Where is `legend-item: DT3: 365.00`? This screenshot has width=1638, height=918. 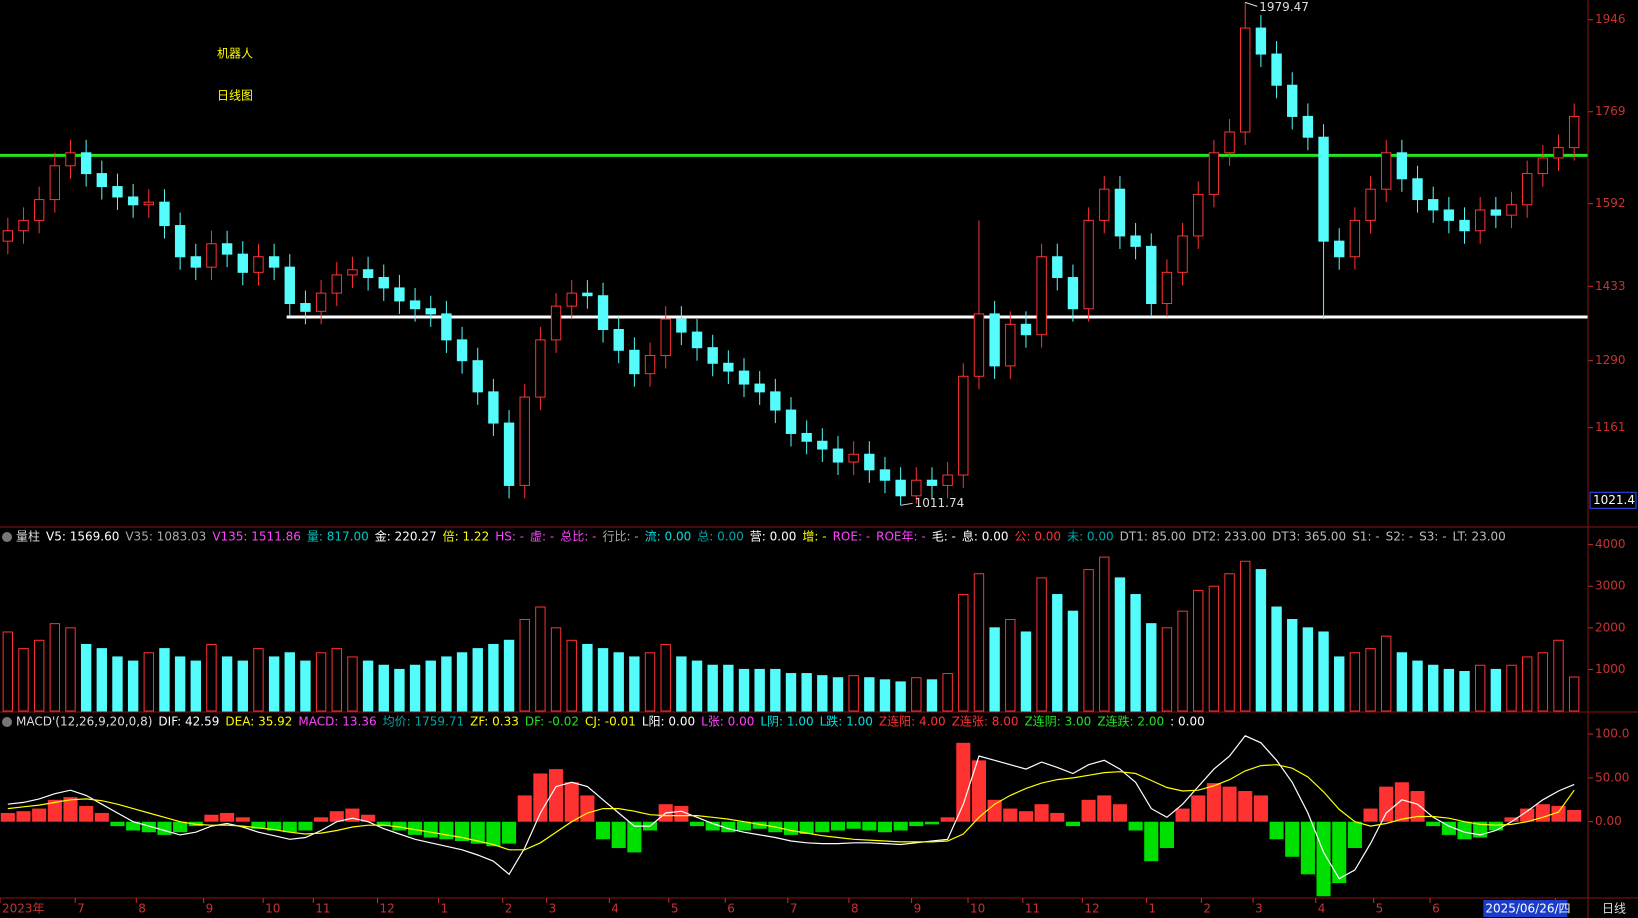
legend-item: DT3: 365.00 is located at coordinates (1309, 537).